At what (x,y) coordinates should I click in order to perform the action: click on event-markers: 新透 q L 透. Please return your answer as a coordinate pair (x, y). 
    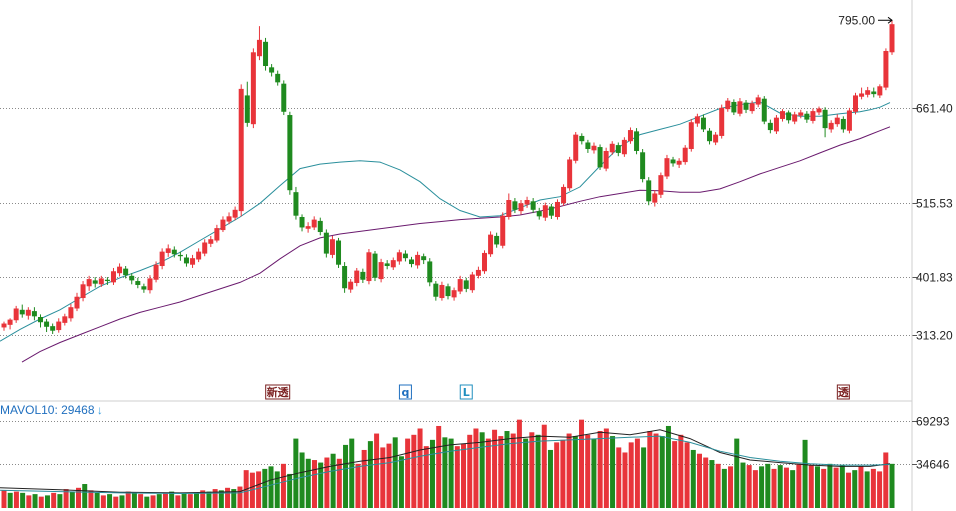
    Looking at the image, I should click on (557, 392).